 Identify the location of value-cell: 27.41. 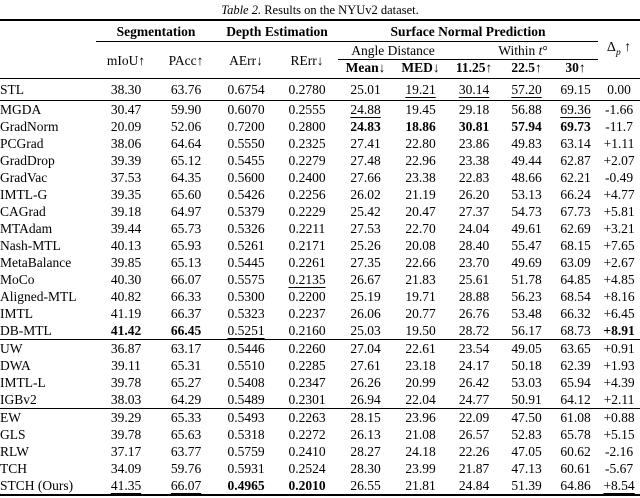
(365, 143).